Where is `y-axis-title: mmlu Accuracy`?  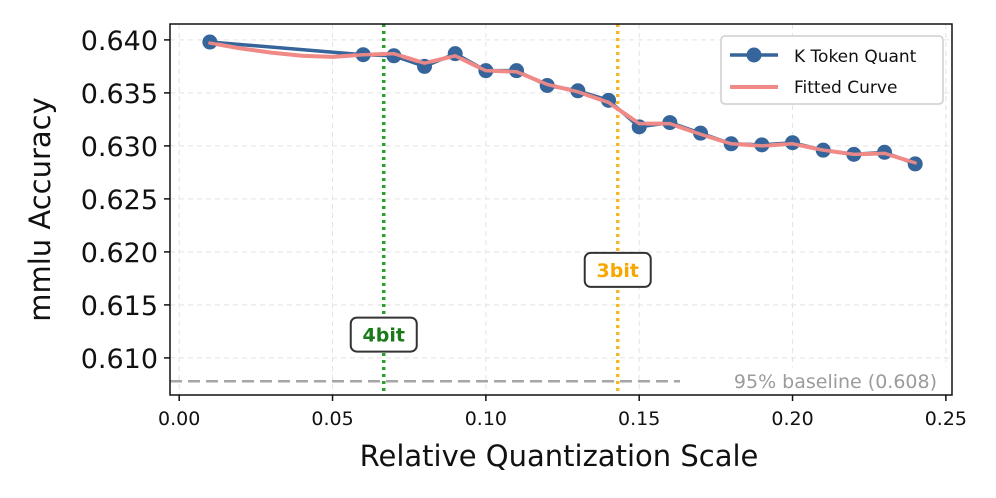
y-axis-title: mmlu Accuracy is located at coordinates (40, 209).